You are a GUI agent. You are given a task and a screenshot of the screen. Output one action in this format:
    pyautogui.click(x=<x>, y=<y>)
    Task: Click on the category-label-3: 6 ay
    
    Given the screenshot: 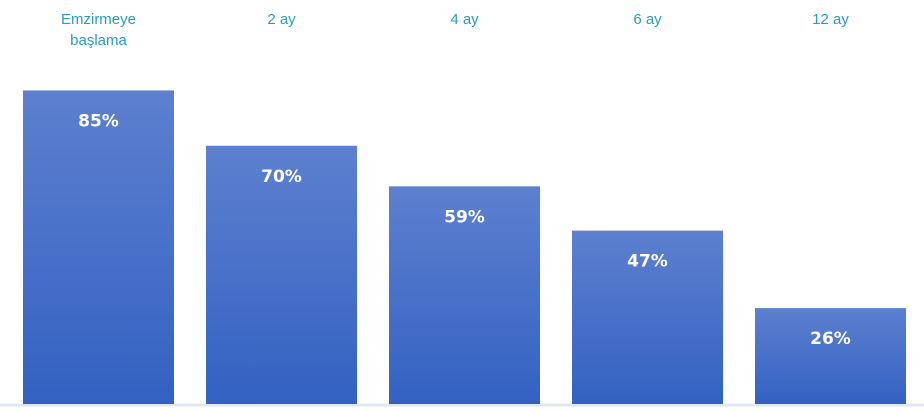 What is the action you would take?
    pyautogui.click(x=647, y=19)
    